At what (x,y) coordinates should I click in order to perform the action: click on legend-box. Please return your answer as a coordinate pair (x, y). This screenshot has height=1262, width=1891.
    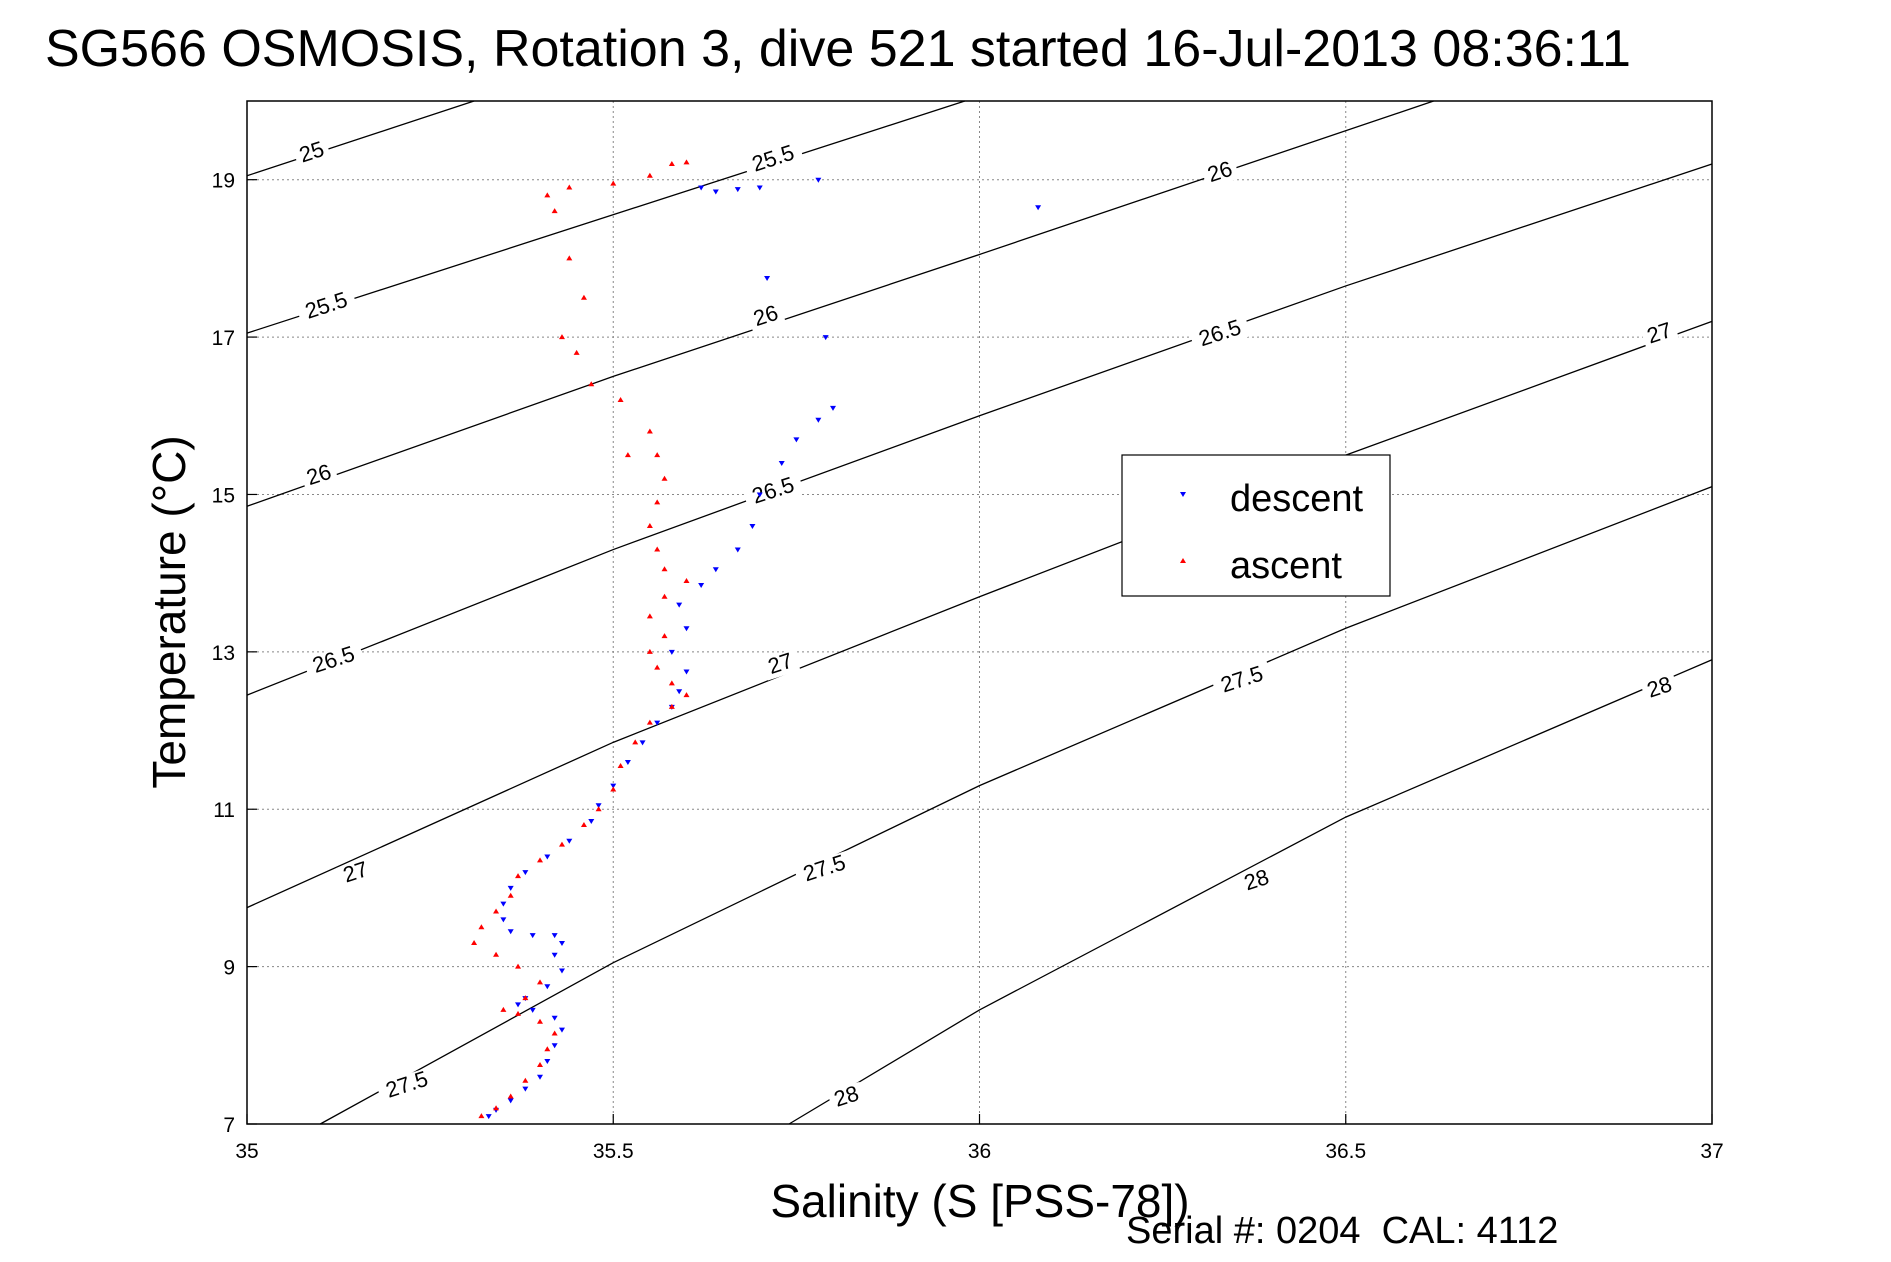
    Looking at the image, I should click on (1256, 525).